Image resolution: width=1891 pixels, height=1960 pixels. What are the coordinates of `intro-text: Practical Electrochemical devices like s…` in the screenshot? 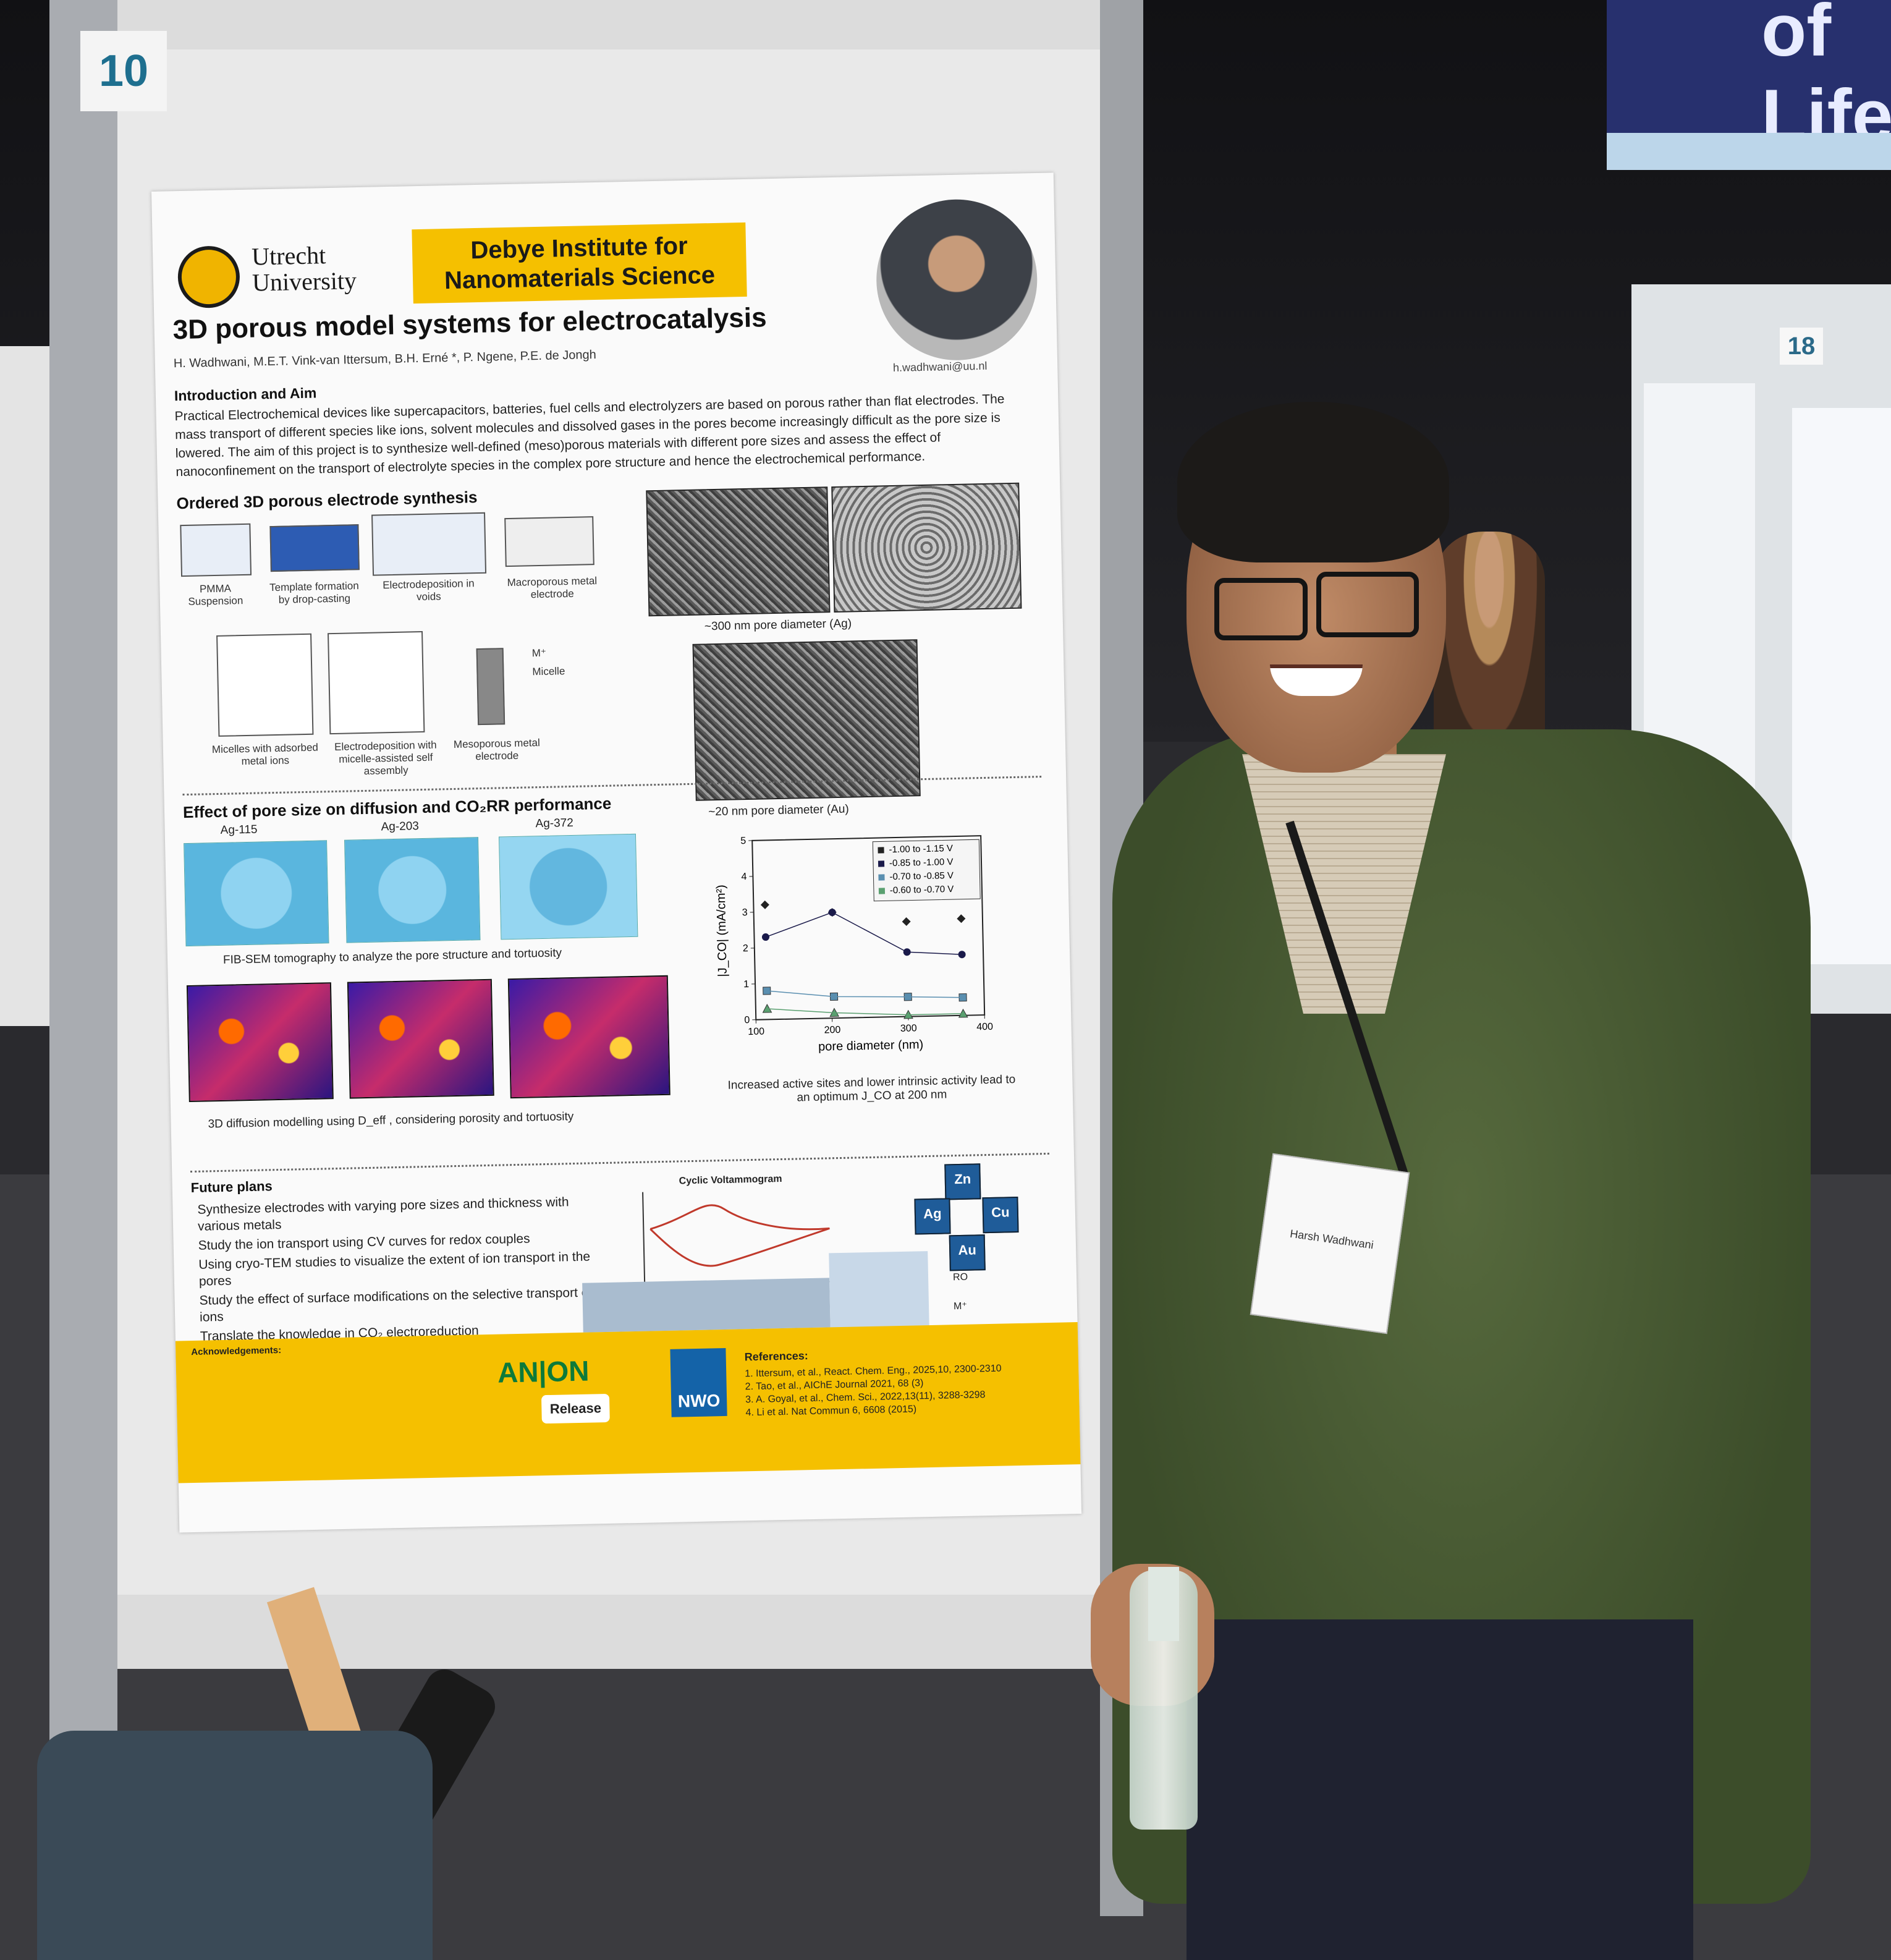 It's located at (590, 436).